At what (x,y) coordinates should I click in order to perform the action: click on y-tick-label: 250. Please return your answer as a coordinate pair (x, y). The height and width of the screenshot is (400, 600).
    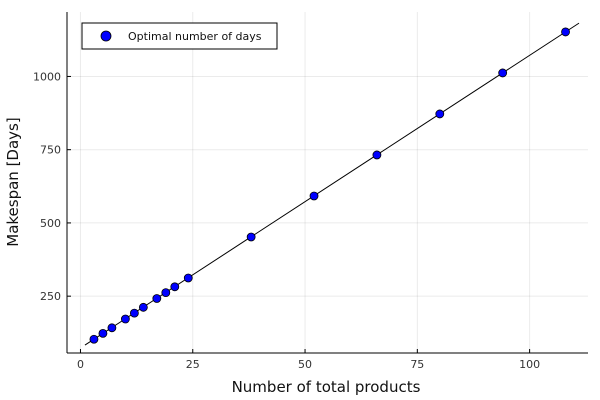
    Looking at the image, I should click on (50, 296).